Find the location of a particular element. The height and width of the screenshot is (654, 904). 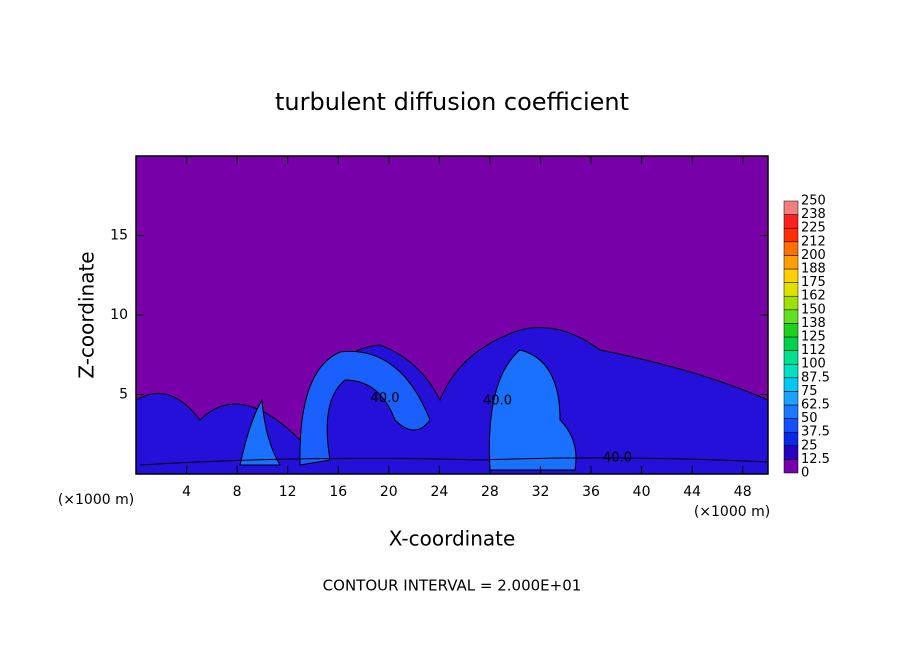

chart-title: turbulent diffusion coefficient is located at coordinates (452, 102).